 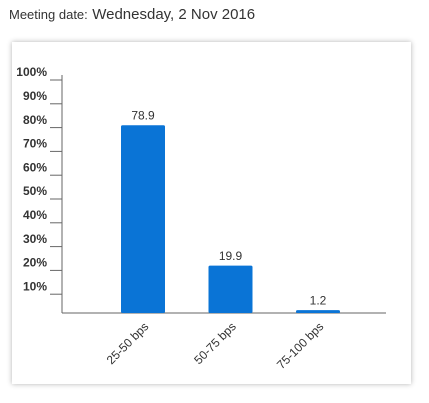 I want to click on meeting-label: Meeting date:, so click(x=48, y=14).